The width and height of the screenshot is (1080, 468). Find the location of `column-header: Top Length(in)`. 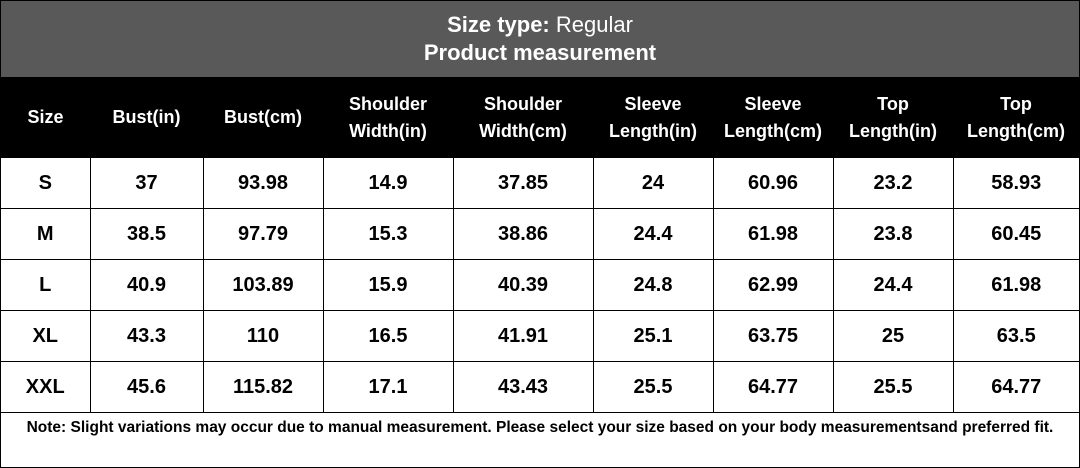

column-header: Top Length(in) is located at coordinates (893, 118).